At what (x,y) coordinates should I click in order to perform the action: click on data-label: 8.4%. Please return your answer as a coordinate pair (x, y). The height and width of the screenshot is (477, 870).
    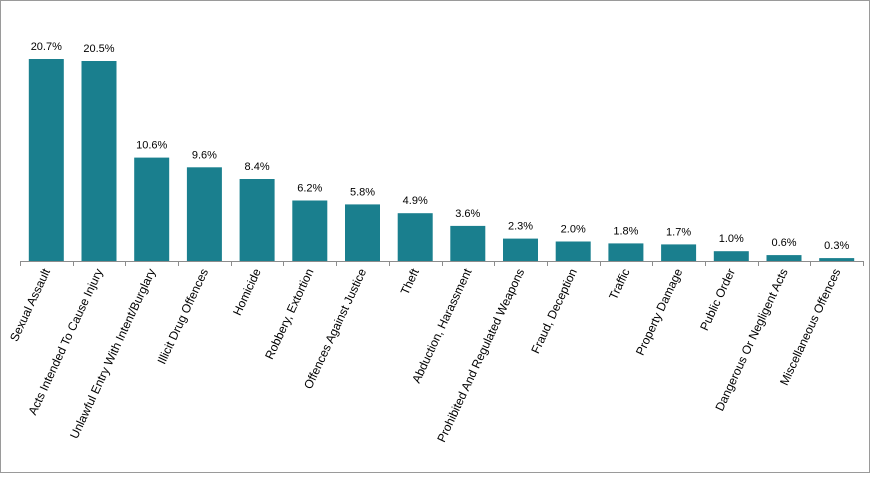
    Looking at the image, I should click on (257, 167).